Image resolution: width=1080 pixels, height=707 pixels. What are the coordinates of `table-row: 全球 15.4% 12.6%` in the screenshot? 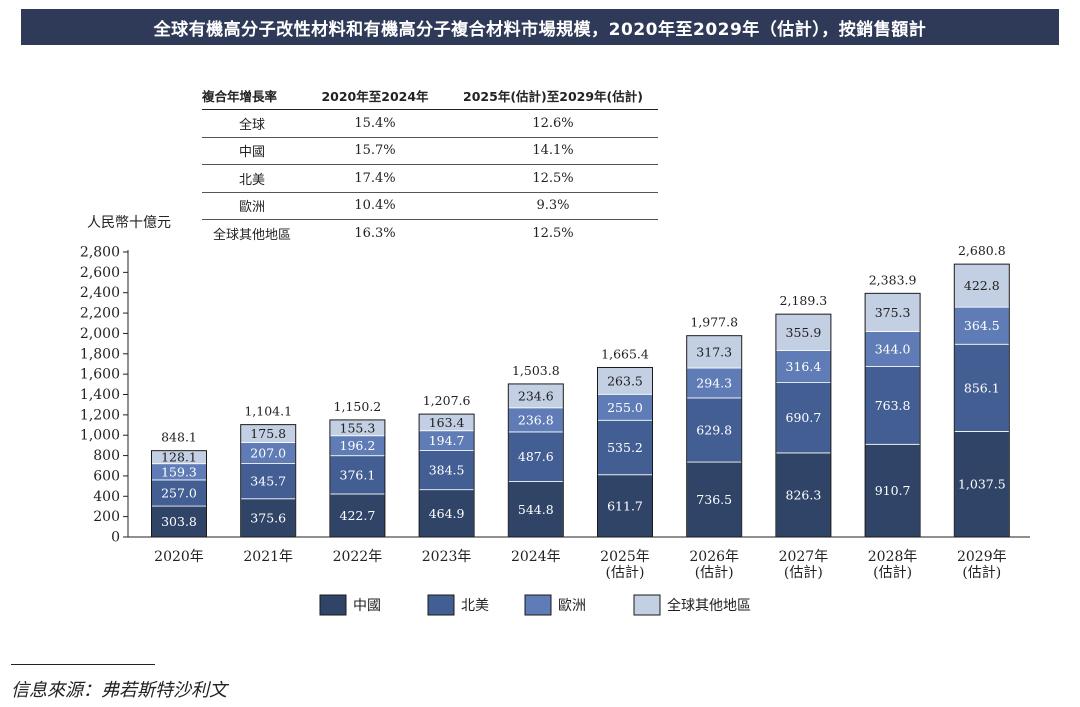 It's located at (430, 123).